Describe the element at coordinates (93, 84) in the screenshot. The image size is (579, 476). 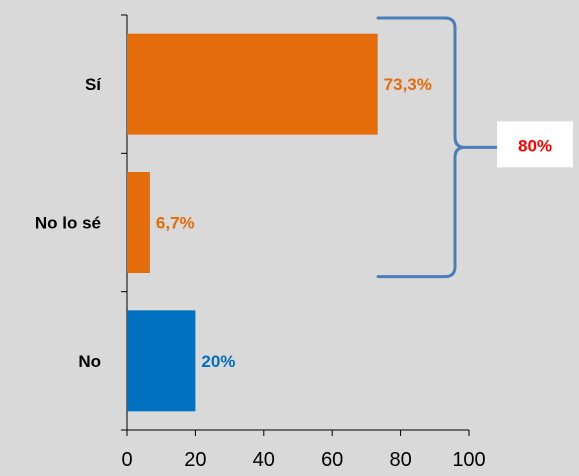
I see `category-label: Sí` at that location.